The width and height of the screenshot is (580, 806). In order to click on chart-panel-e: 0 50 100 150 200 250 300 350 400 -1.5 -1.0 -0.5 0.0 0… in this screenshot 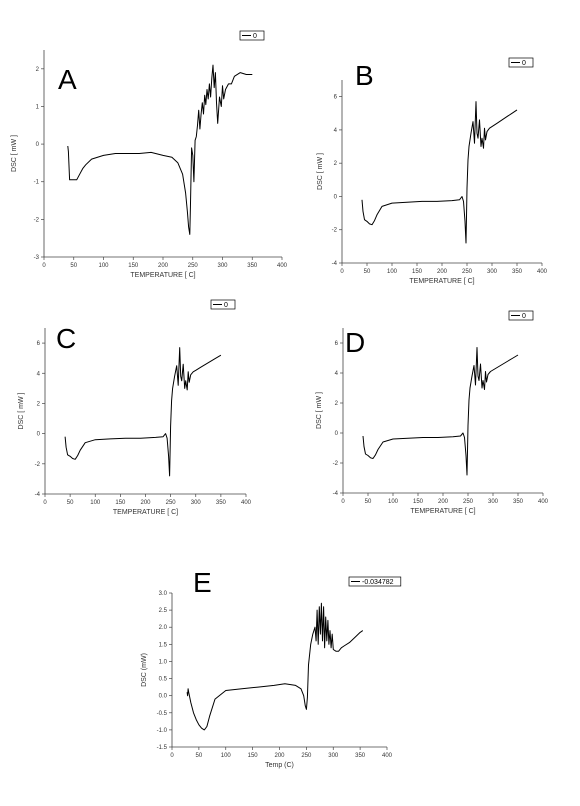, I will do `click(271, 668)`.